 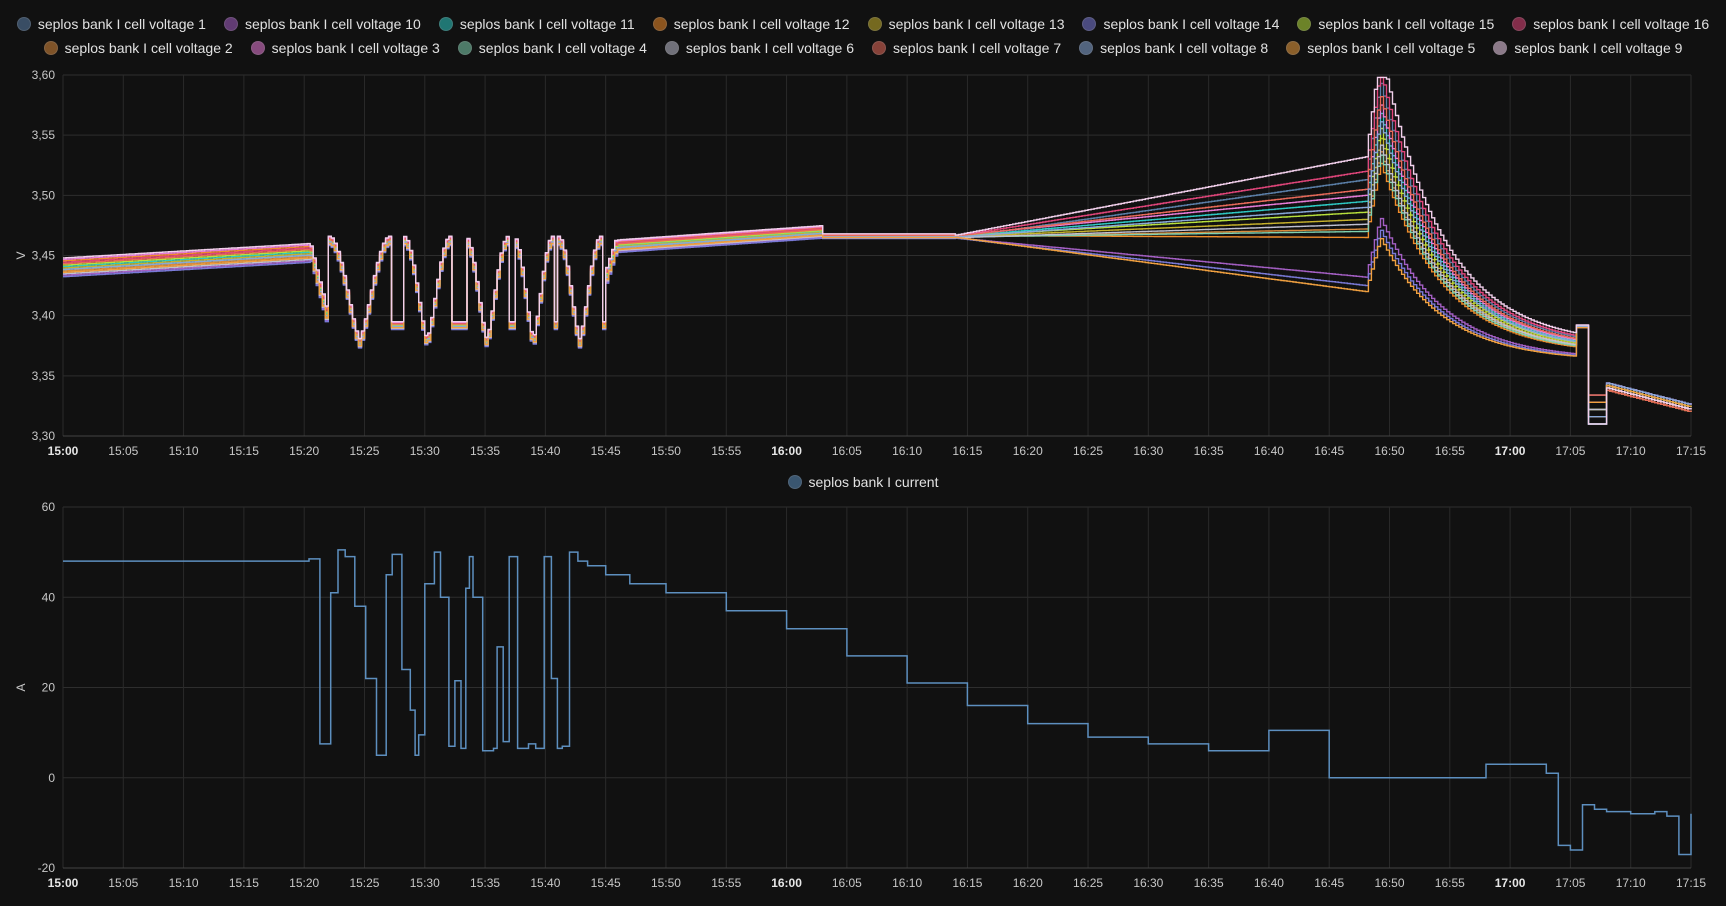 I want to click on legend-item: seplos bank I cell voltage 16, so click(x=1610, y=24).